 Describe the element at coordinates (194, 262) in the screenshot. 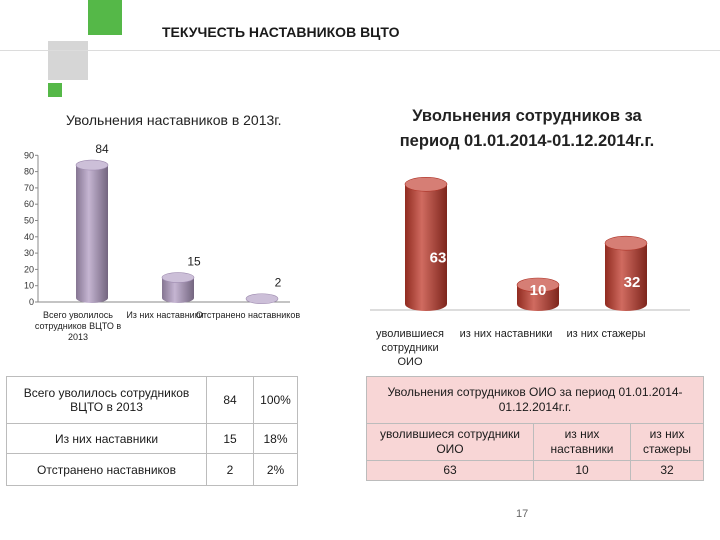

I see `chart1-data-label: 15` at that location.